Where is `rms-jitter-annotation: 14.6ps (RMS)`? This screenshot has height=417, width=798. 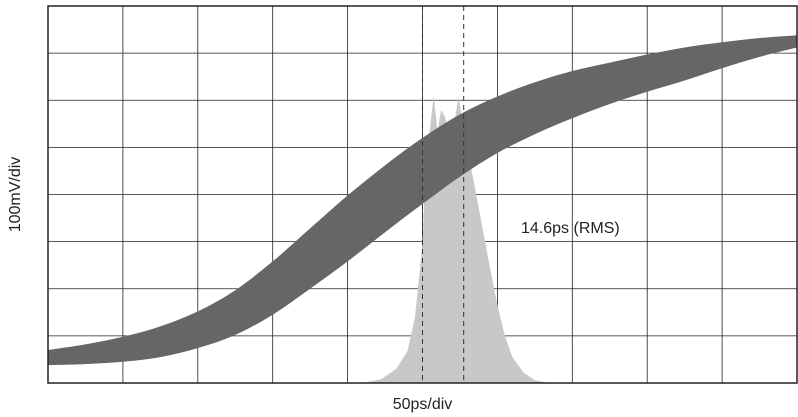 rms-jitter-annotation: 14.6ps (RMS) is located at coordinates (570, 228).